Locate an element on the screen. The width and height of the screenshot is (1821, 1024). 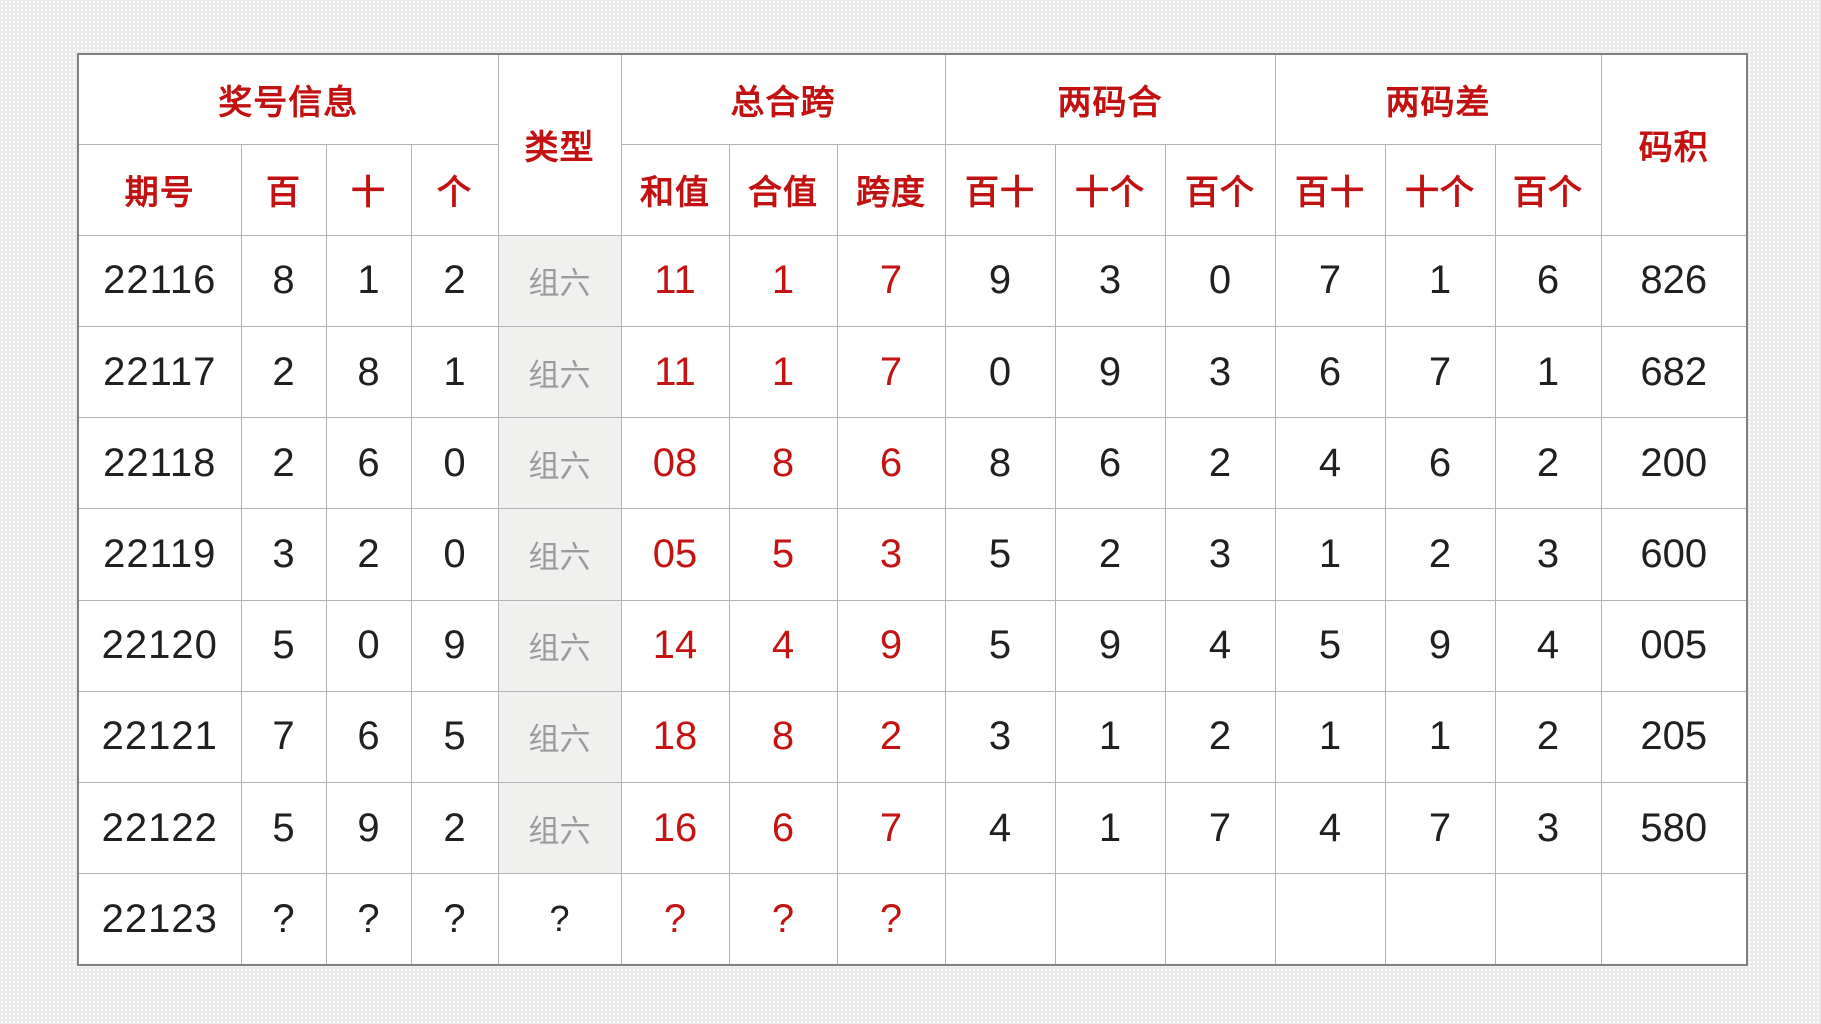
cell-diff-bai-shi: 7 is located at coordinates (1330, 281).